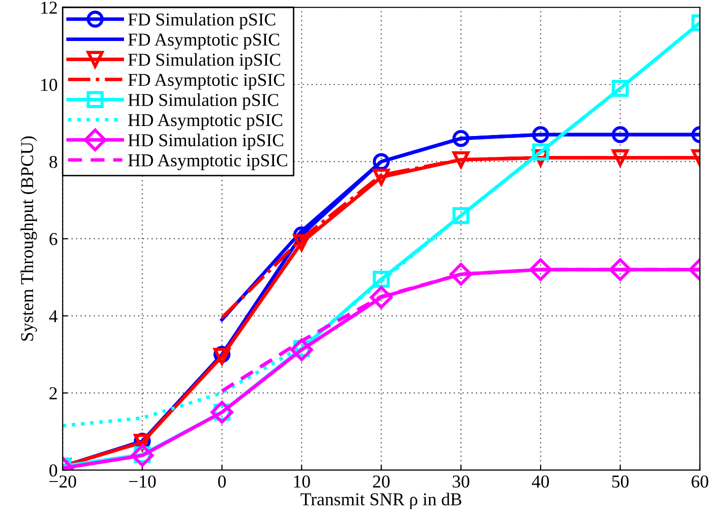 This screenshot has width=712, height=527. Describe the element at coordinates (204, 42) in the screenshot. I see `legend-label: FD Asymptotic pSIC` at that location.